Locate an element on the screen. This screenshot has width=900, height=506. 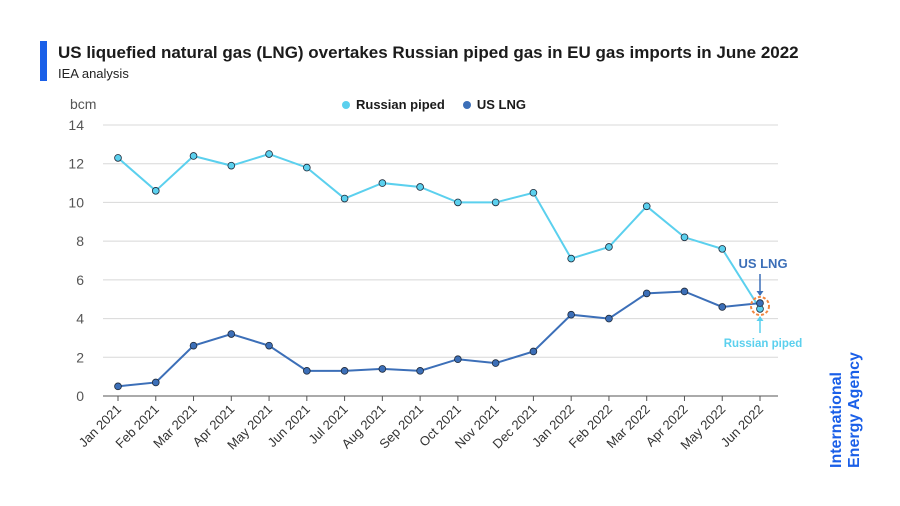
x-tick-label: Jun 2022 is located at coordinates (742, 426).